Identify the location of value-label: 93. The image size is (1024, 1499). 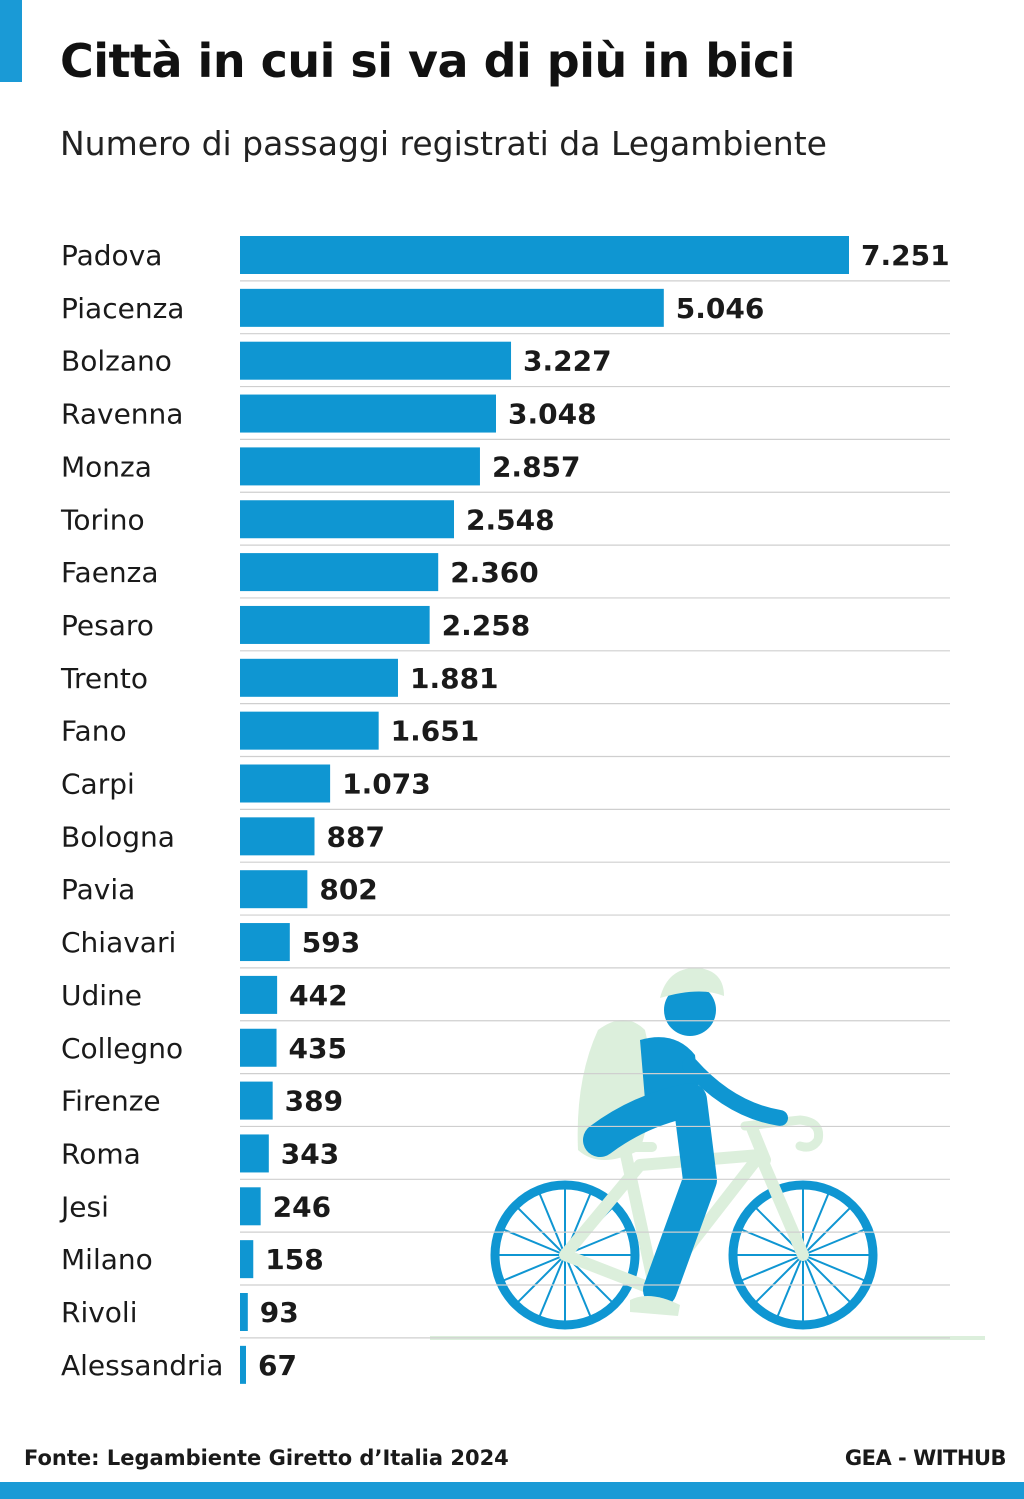
(279, 1312).